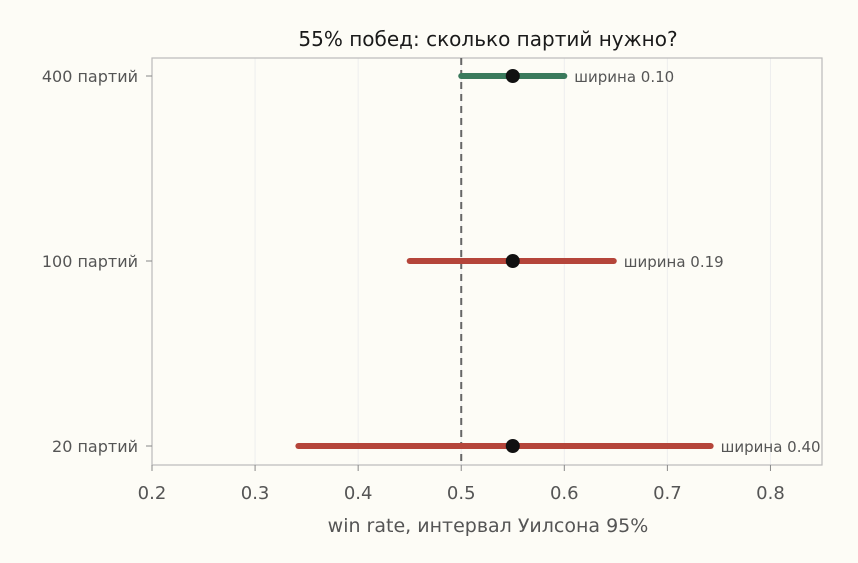  What do you see at coordinates (488, 526) in the screenshot?
I see `x-axis-label: win rate, интервал Уилсона 95%` at bounding box center [488, 526].